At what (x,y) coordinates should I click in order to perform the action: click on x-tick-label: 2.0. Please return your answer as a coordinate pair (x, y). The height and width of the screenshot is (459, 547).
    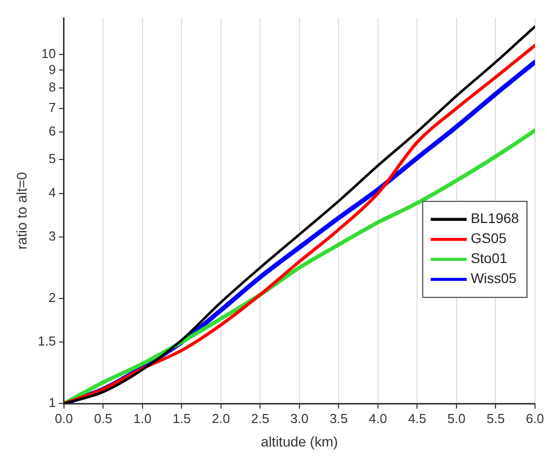
    Looking at the image, I should click on (221, 418).